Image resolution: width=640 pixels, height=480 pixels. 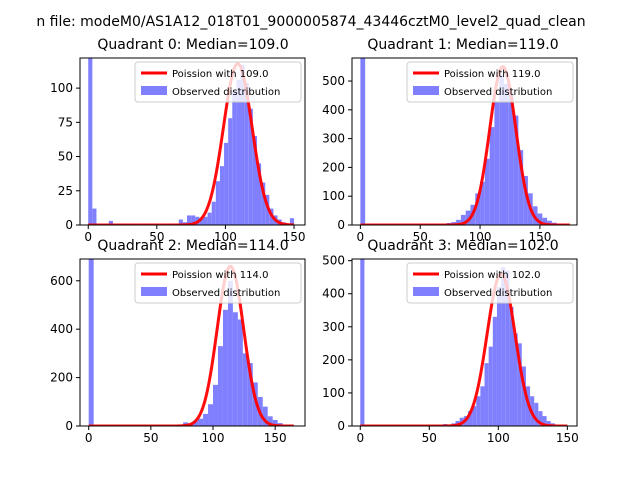 What do you see at coordinates (462, 246) in the screenshot?
I see `quadrant-3-title: Quadrant 3: Median=102.0` at bounding box center [462, 246].